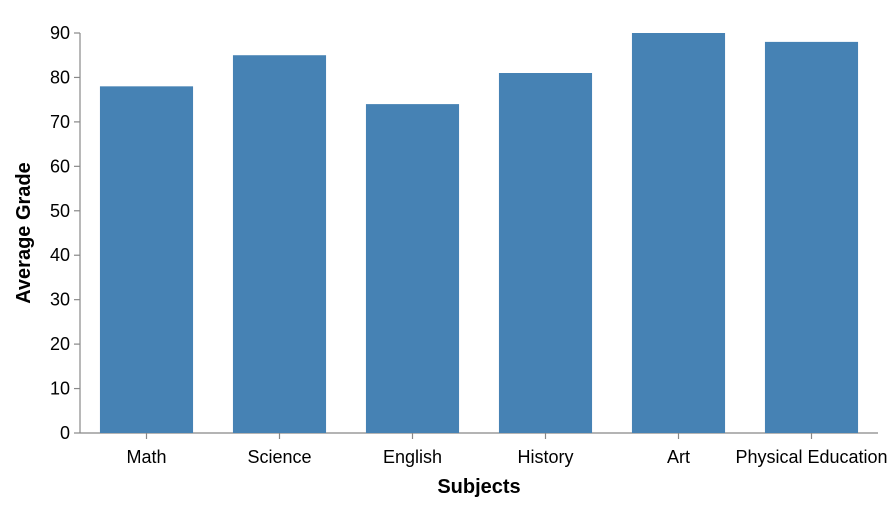 This screenshot has width=888, height=506. Describe the element at coordinates (65, 433) in the screenshot. I see `y-tick-label: 0` at that location.